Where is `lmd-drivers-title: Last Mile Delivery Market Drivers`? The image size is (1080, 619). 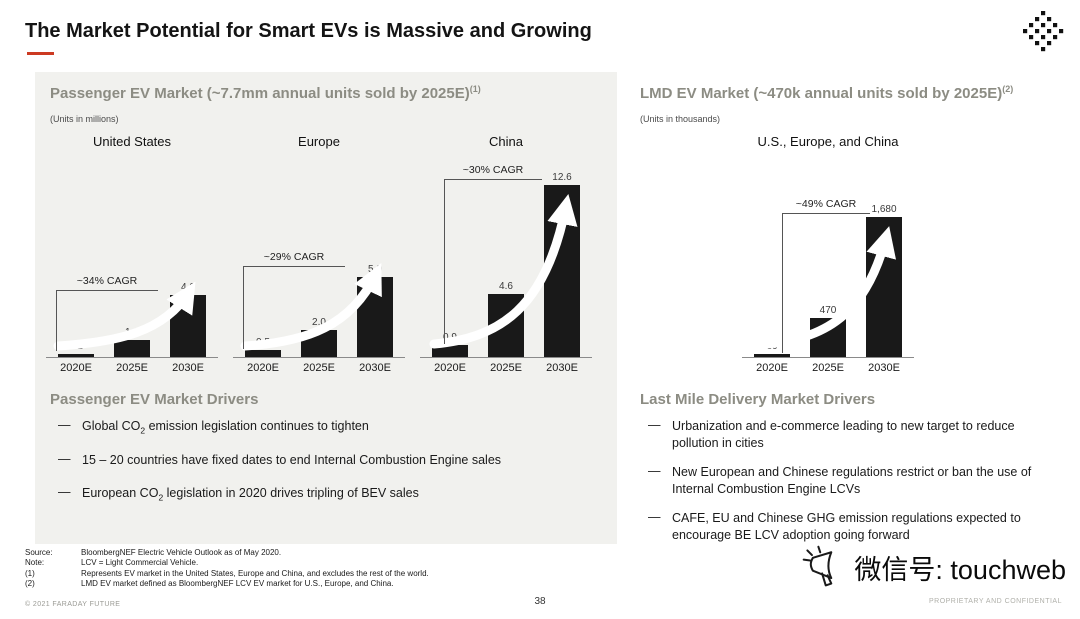 lmd-drivers-title: Last Mile Delivery Market Drivers is located at coordinates (758, 399).